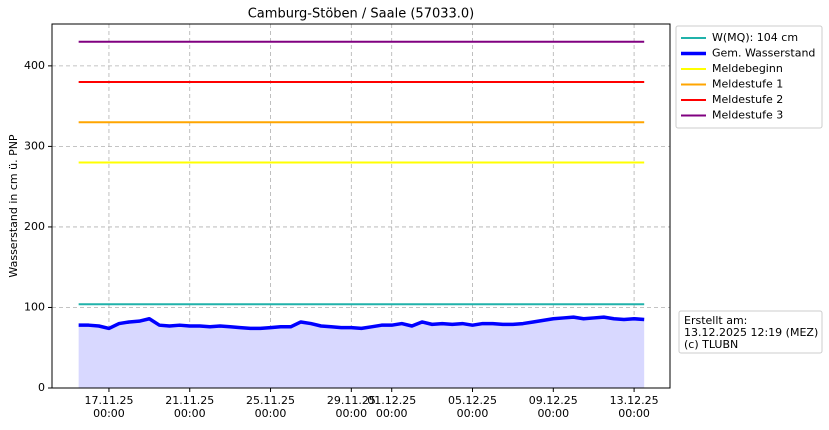 Image resolution: width=829 pixels, height=430 pixels. I want to click on legend-label: Gem. Wasserstand, so click(763, 53).